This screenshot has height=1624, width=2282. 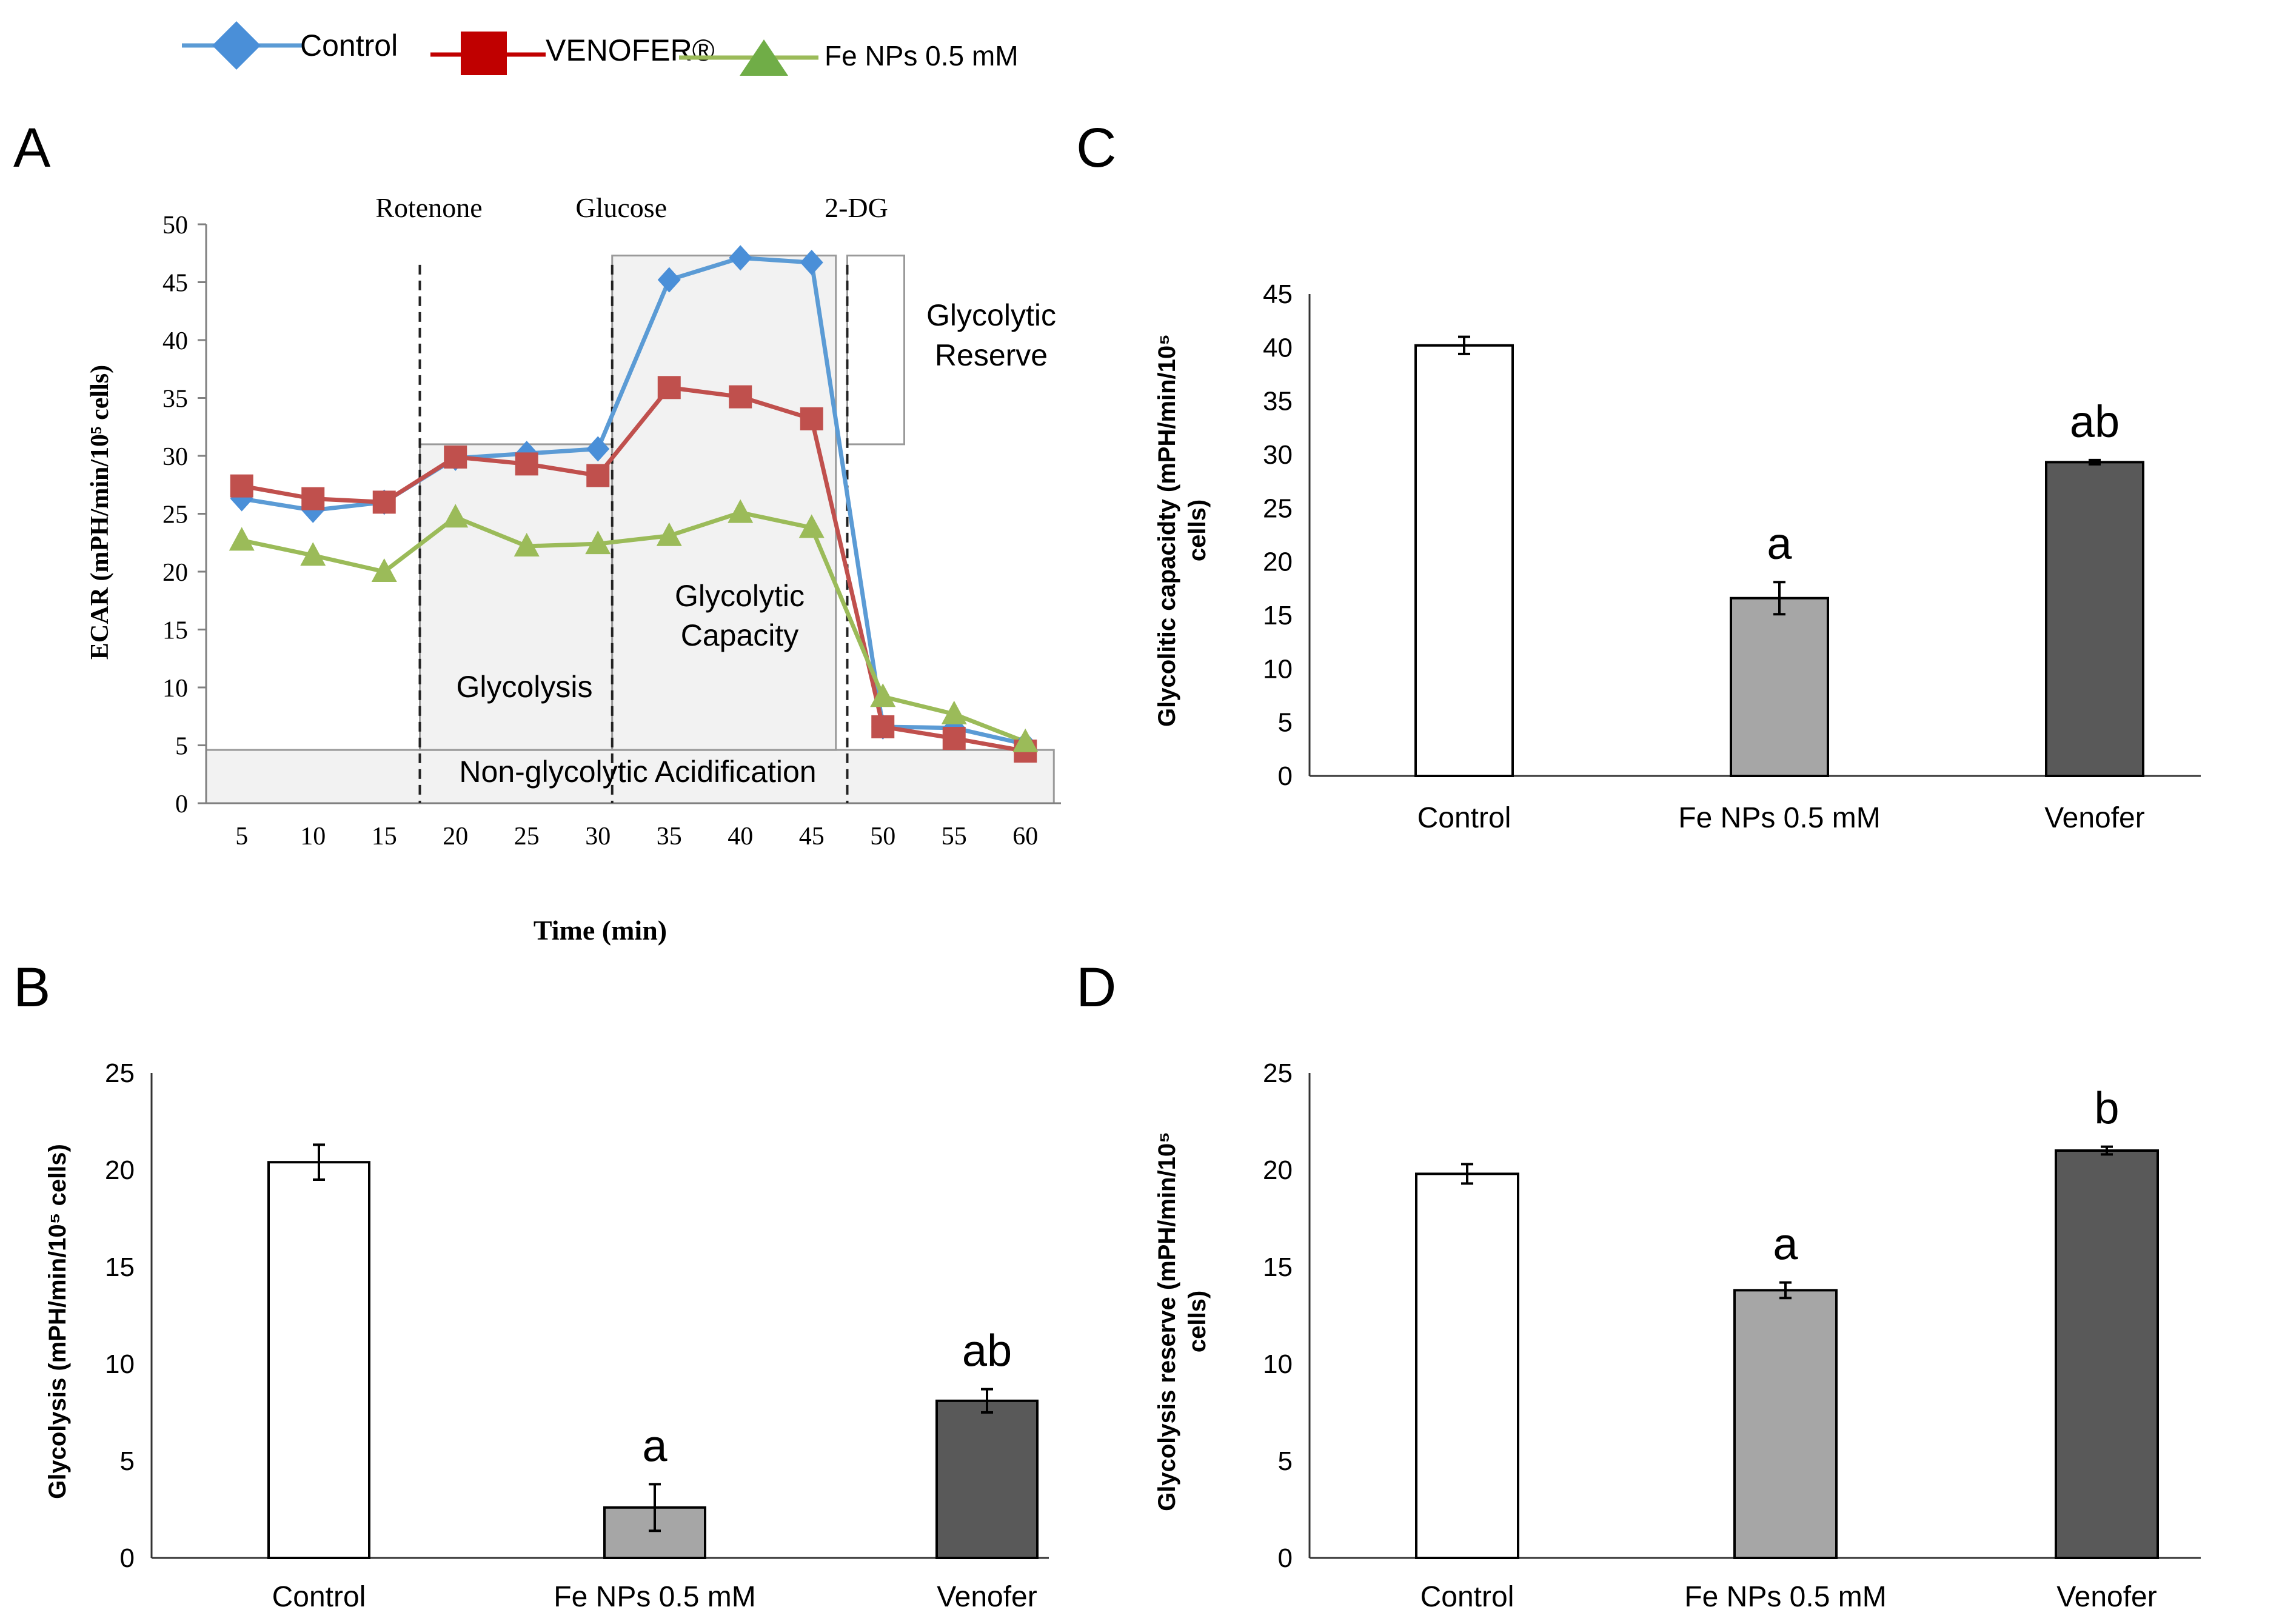 I want to click on panel-a-xtick-label: 25, so click(x=527, y=836).